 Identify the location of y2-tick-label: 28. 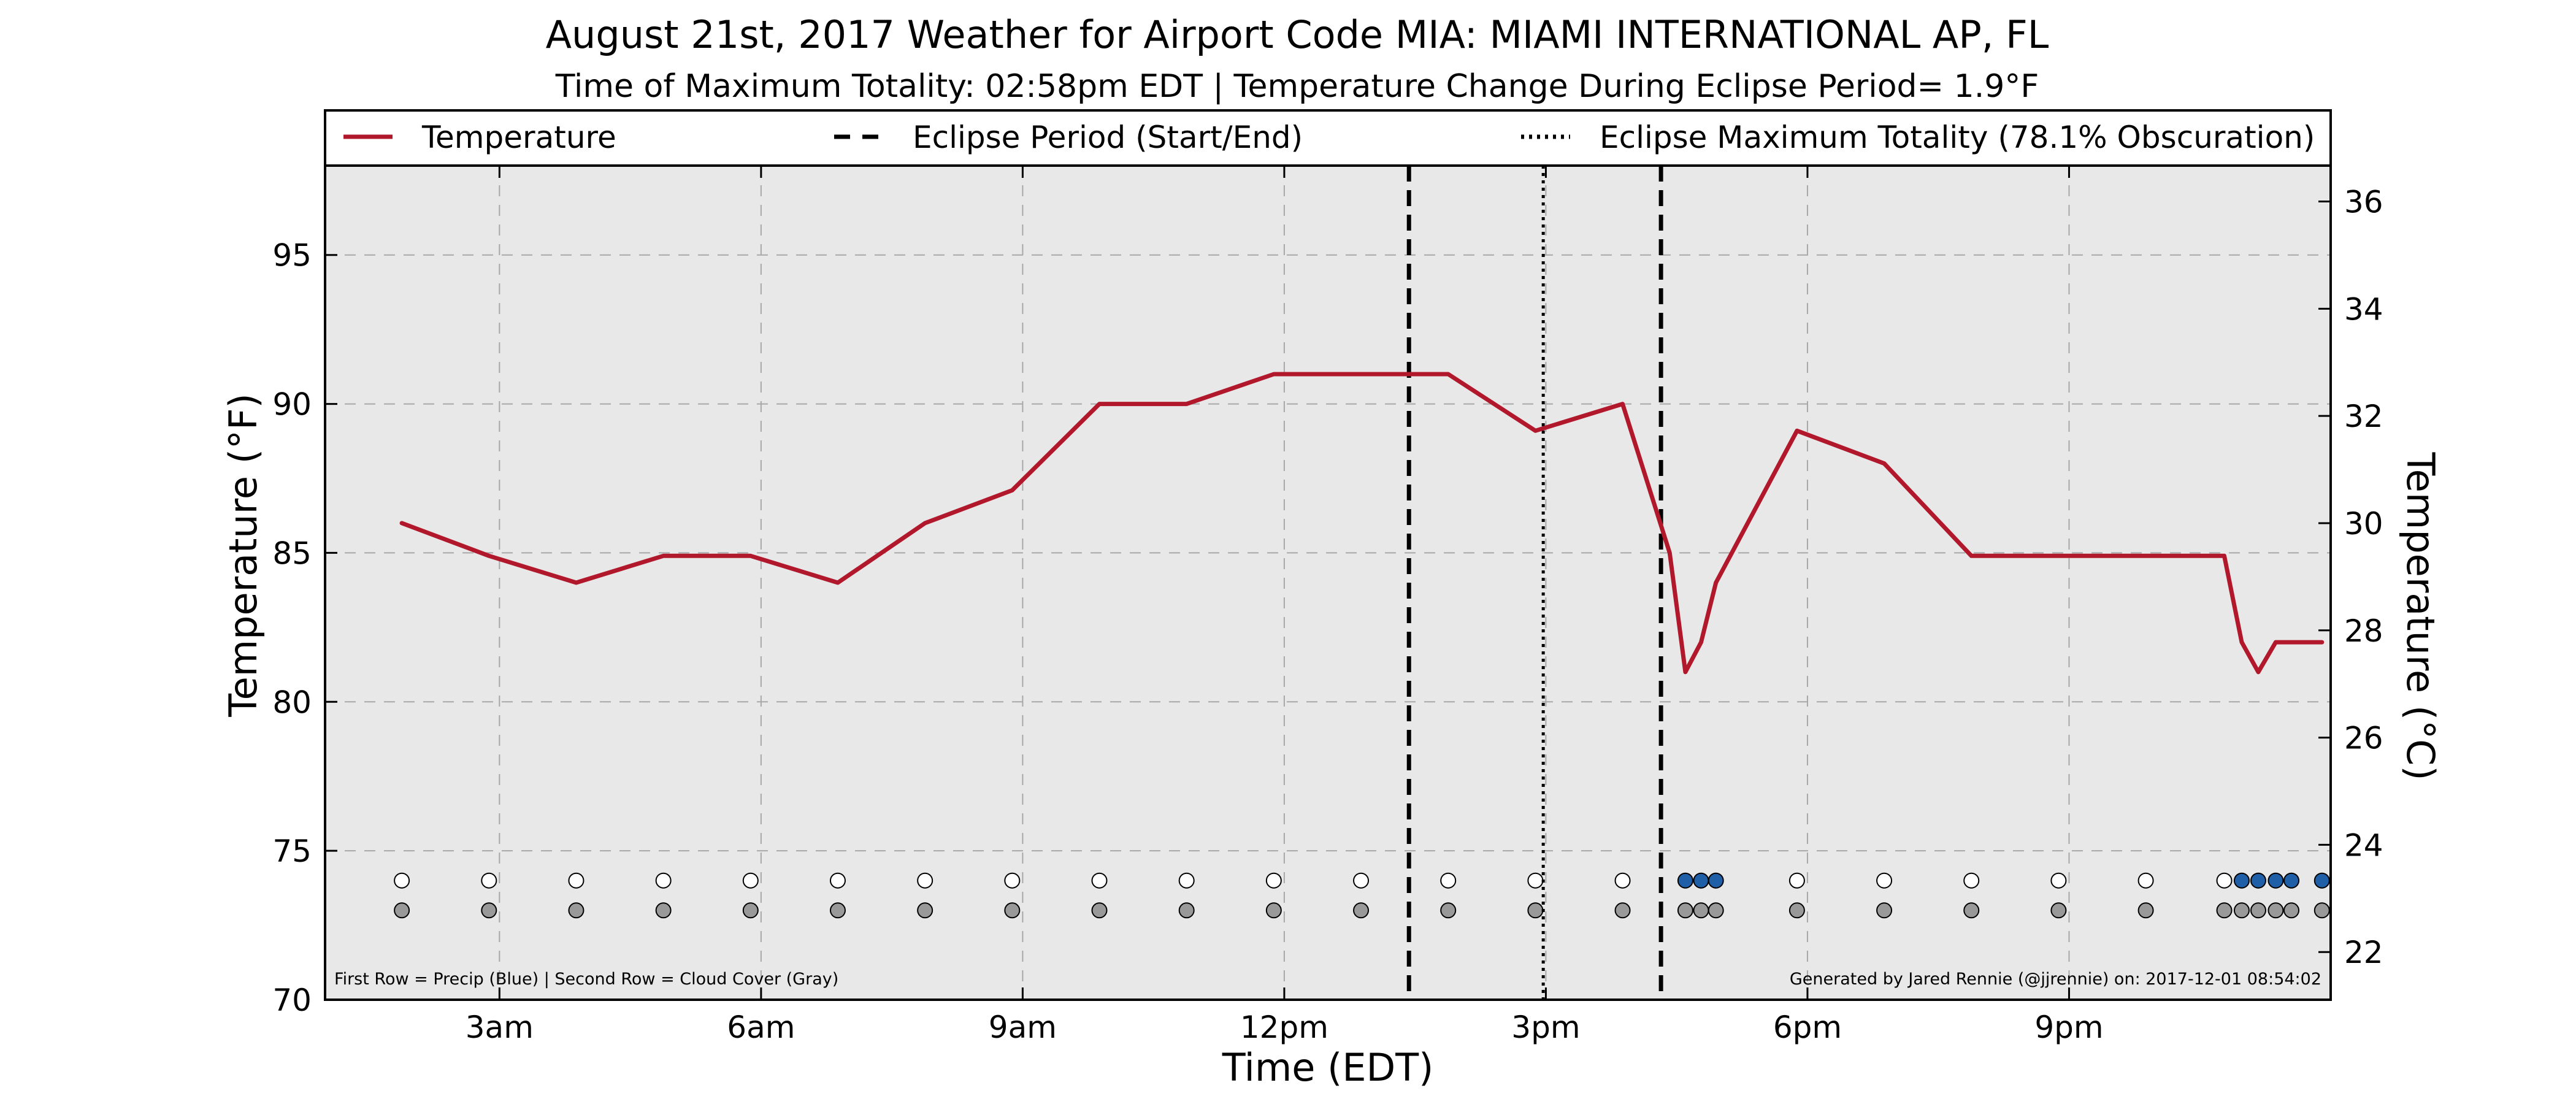
(2363, 631).